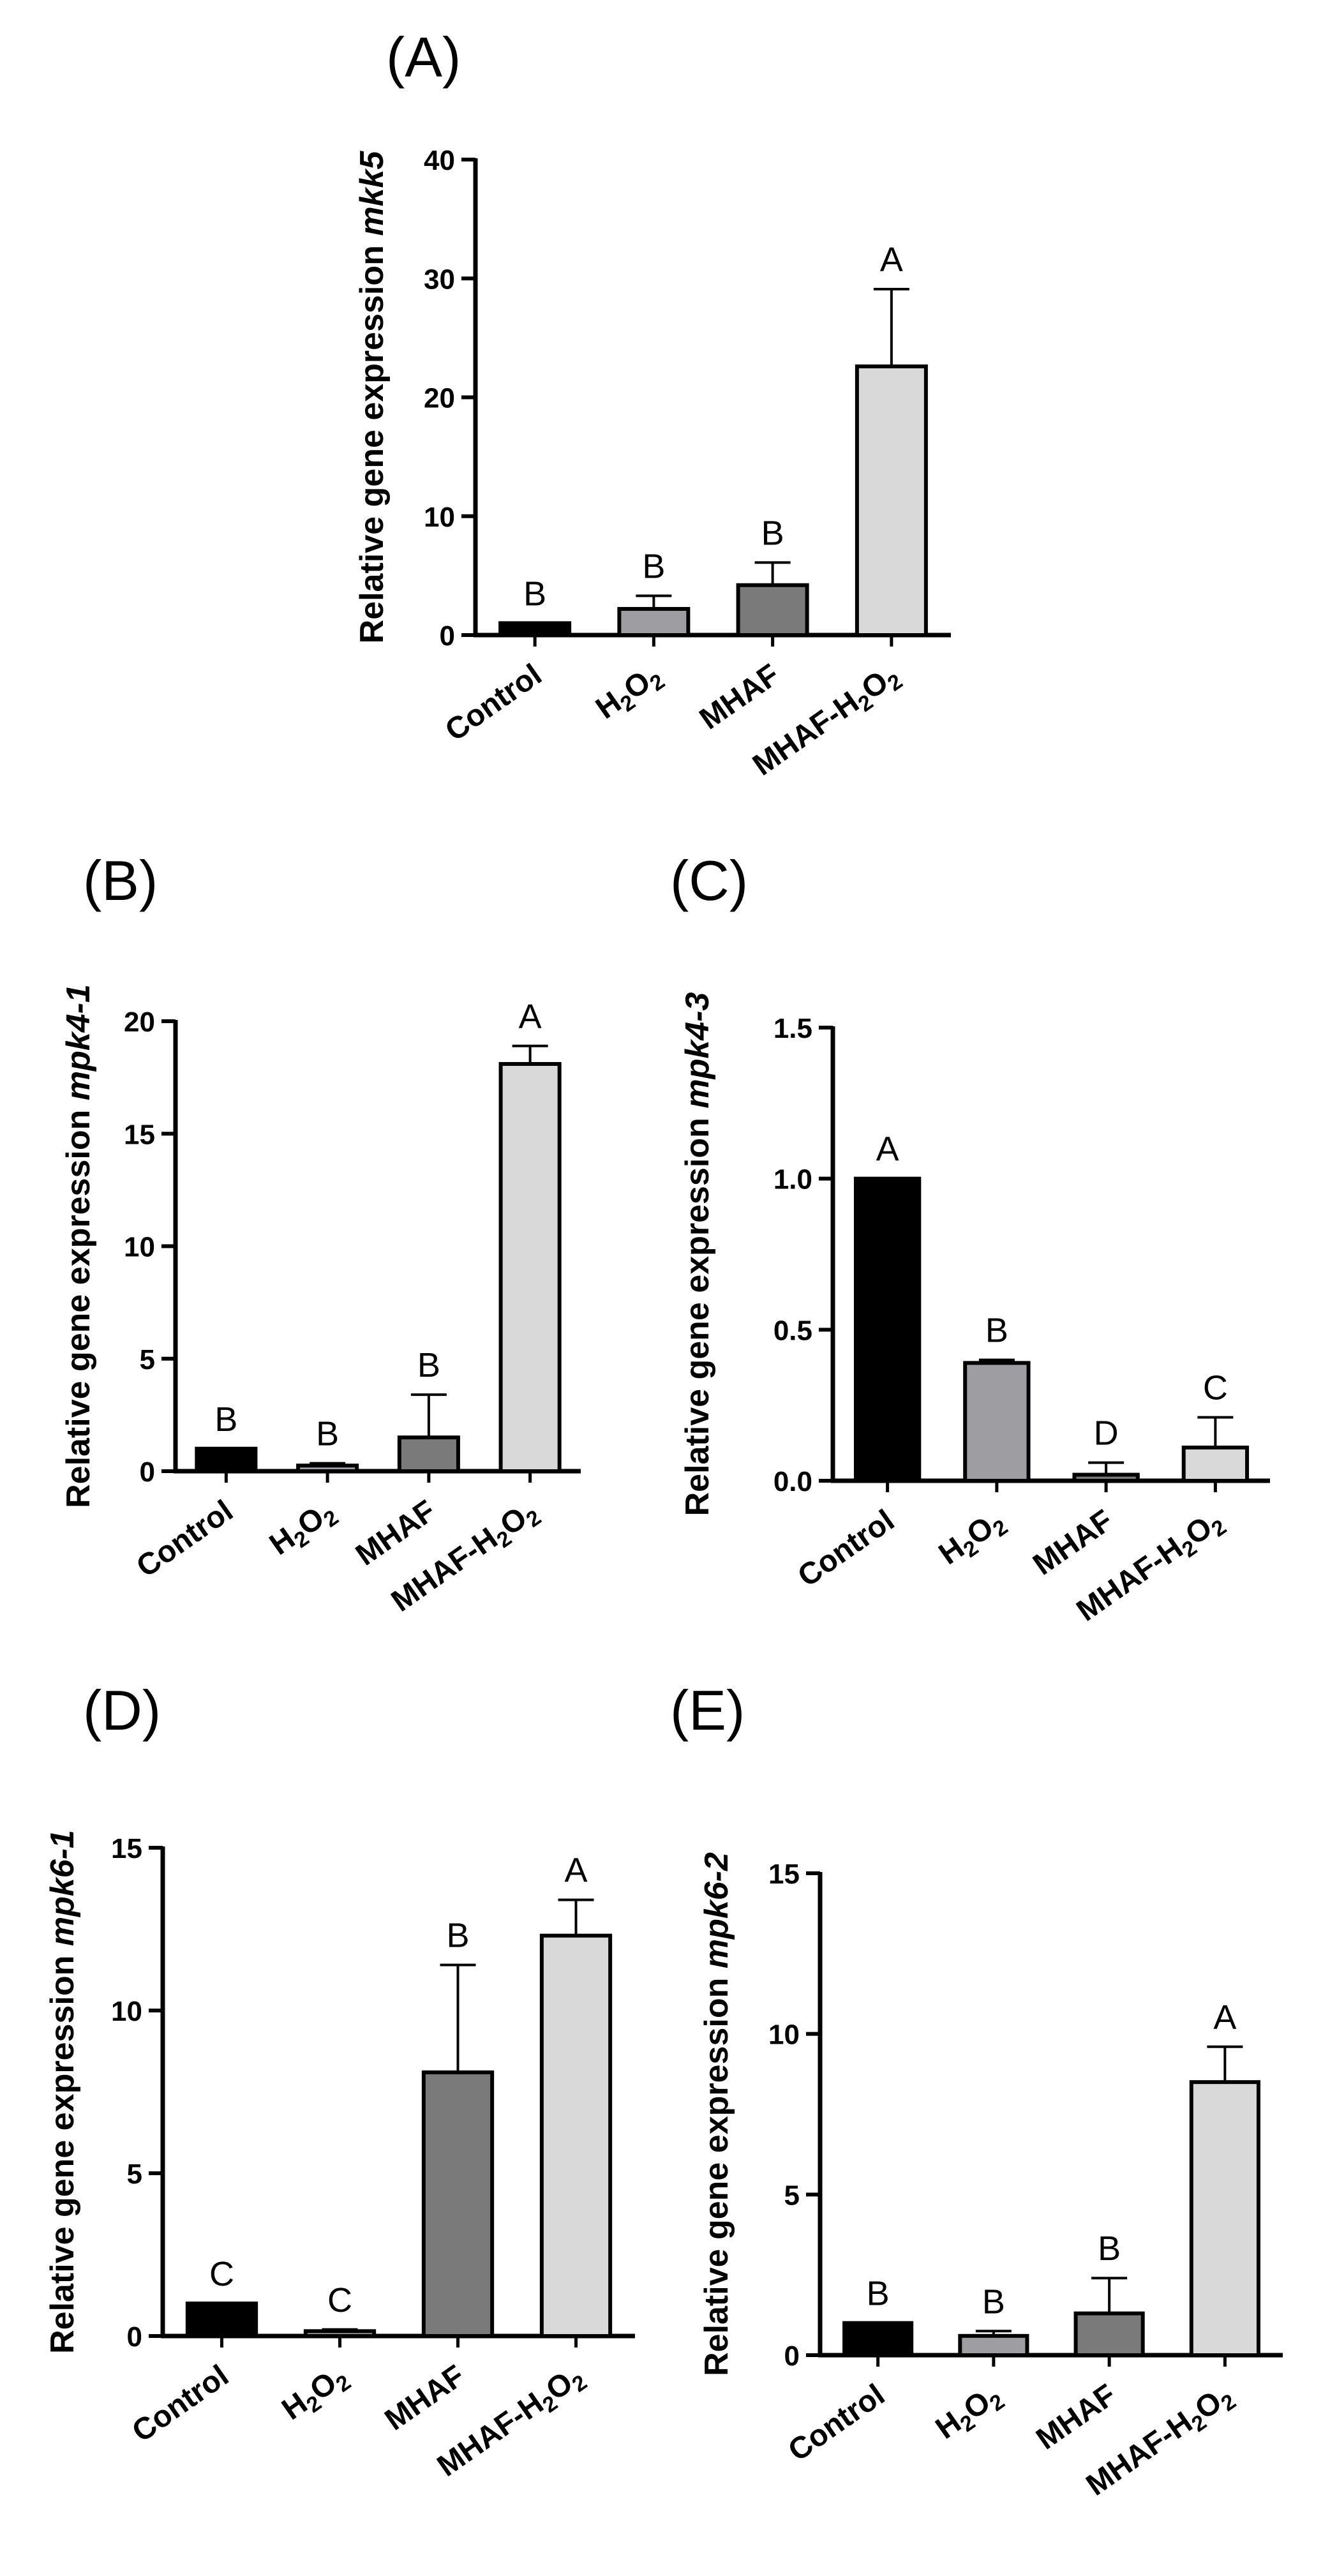 Image resolution: width=1330 pixels, height=2576 pixels. I want to click on y-axis-label: Relative gene expression mpk6-2, so click(716, 2114).